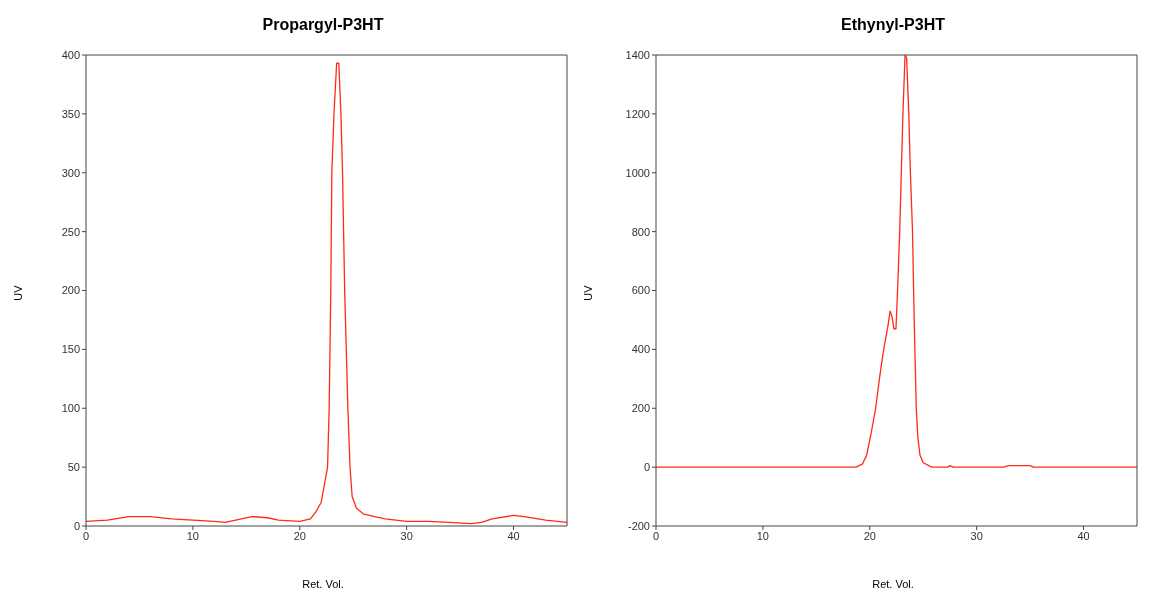 The image size is (1154, 594). I want to click on y-tick-label: 50, so click(73, 467).